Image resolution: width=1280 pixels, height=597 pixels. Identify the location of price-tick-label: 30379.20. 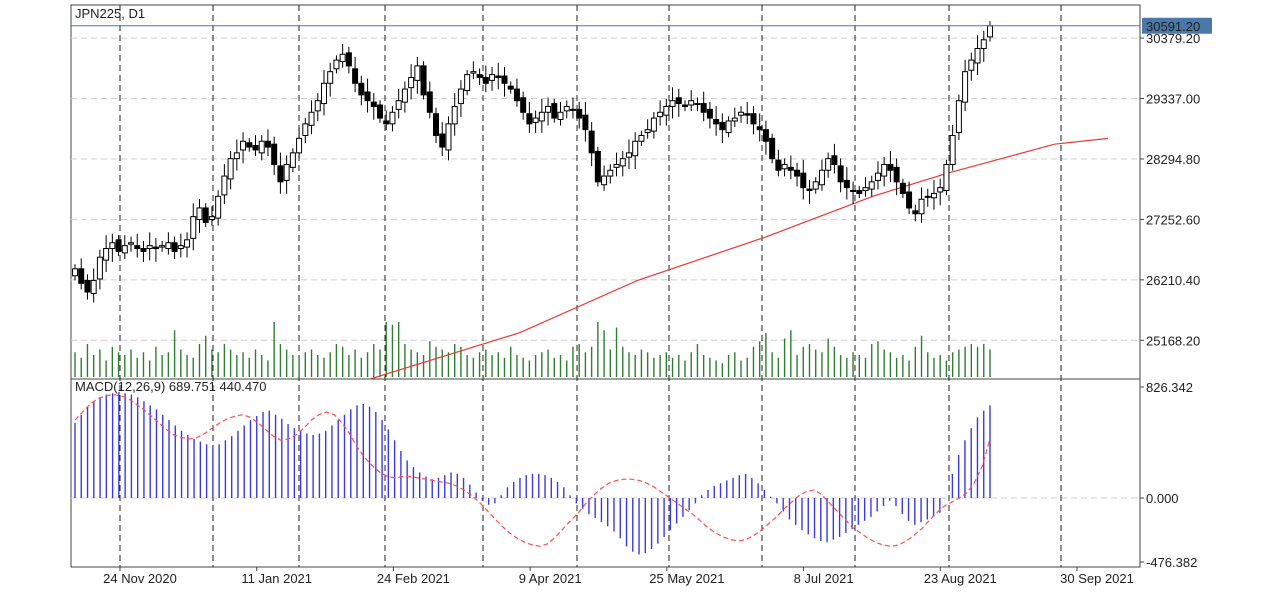
(1173, 38).